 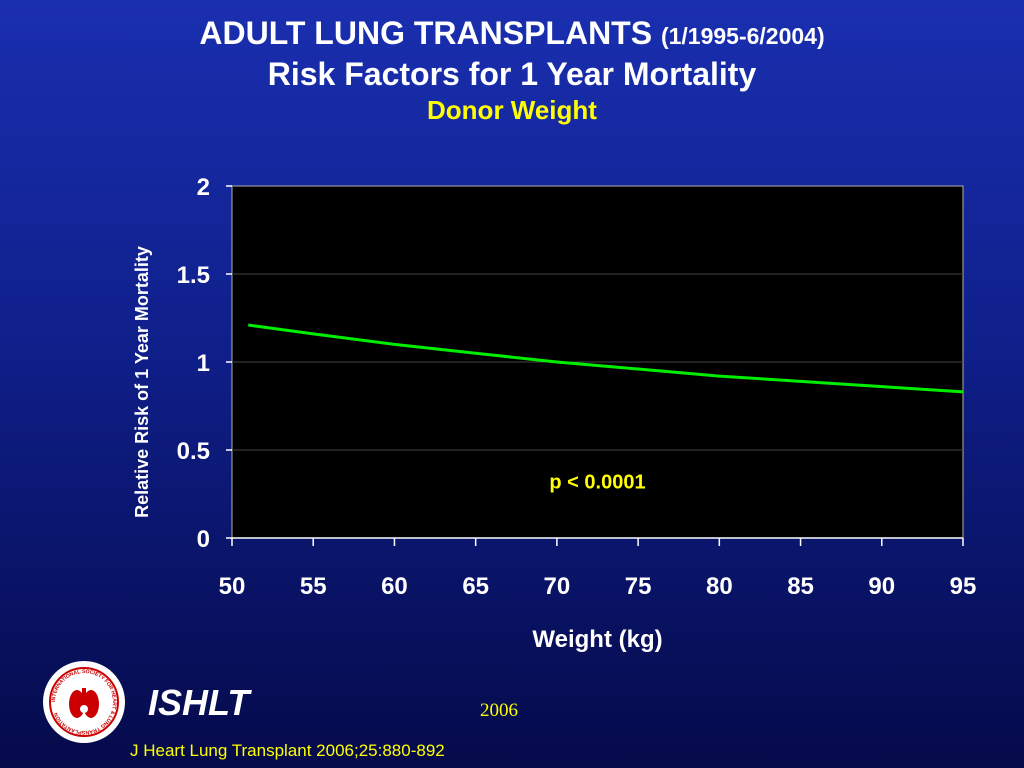 What do you see at coordinates (203, 539) in the screenshot?
I see `y-tick-label: 0` at bounding box center [203, 539].